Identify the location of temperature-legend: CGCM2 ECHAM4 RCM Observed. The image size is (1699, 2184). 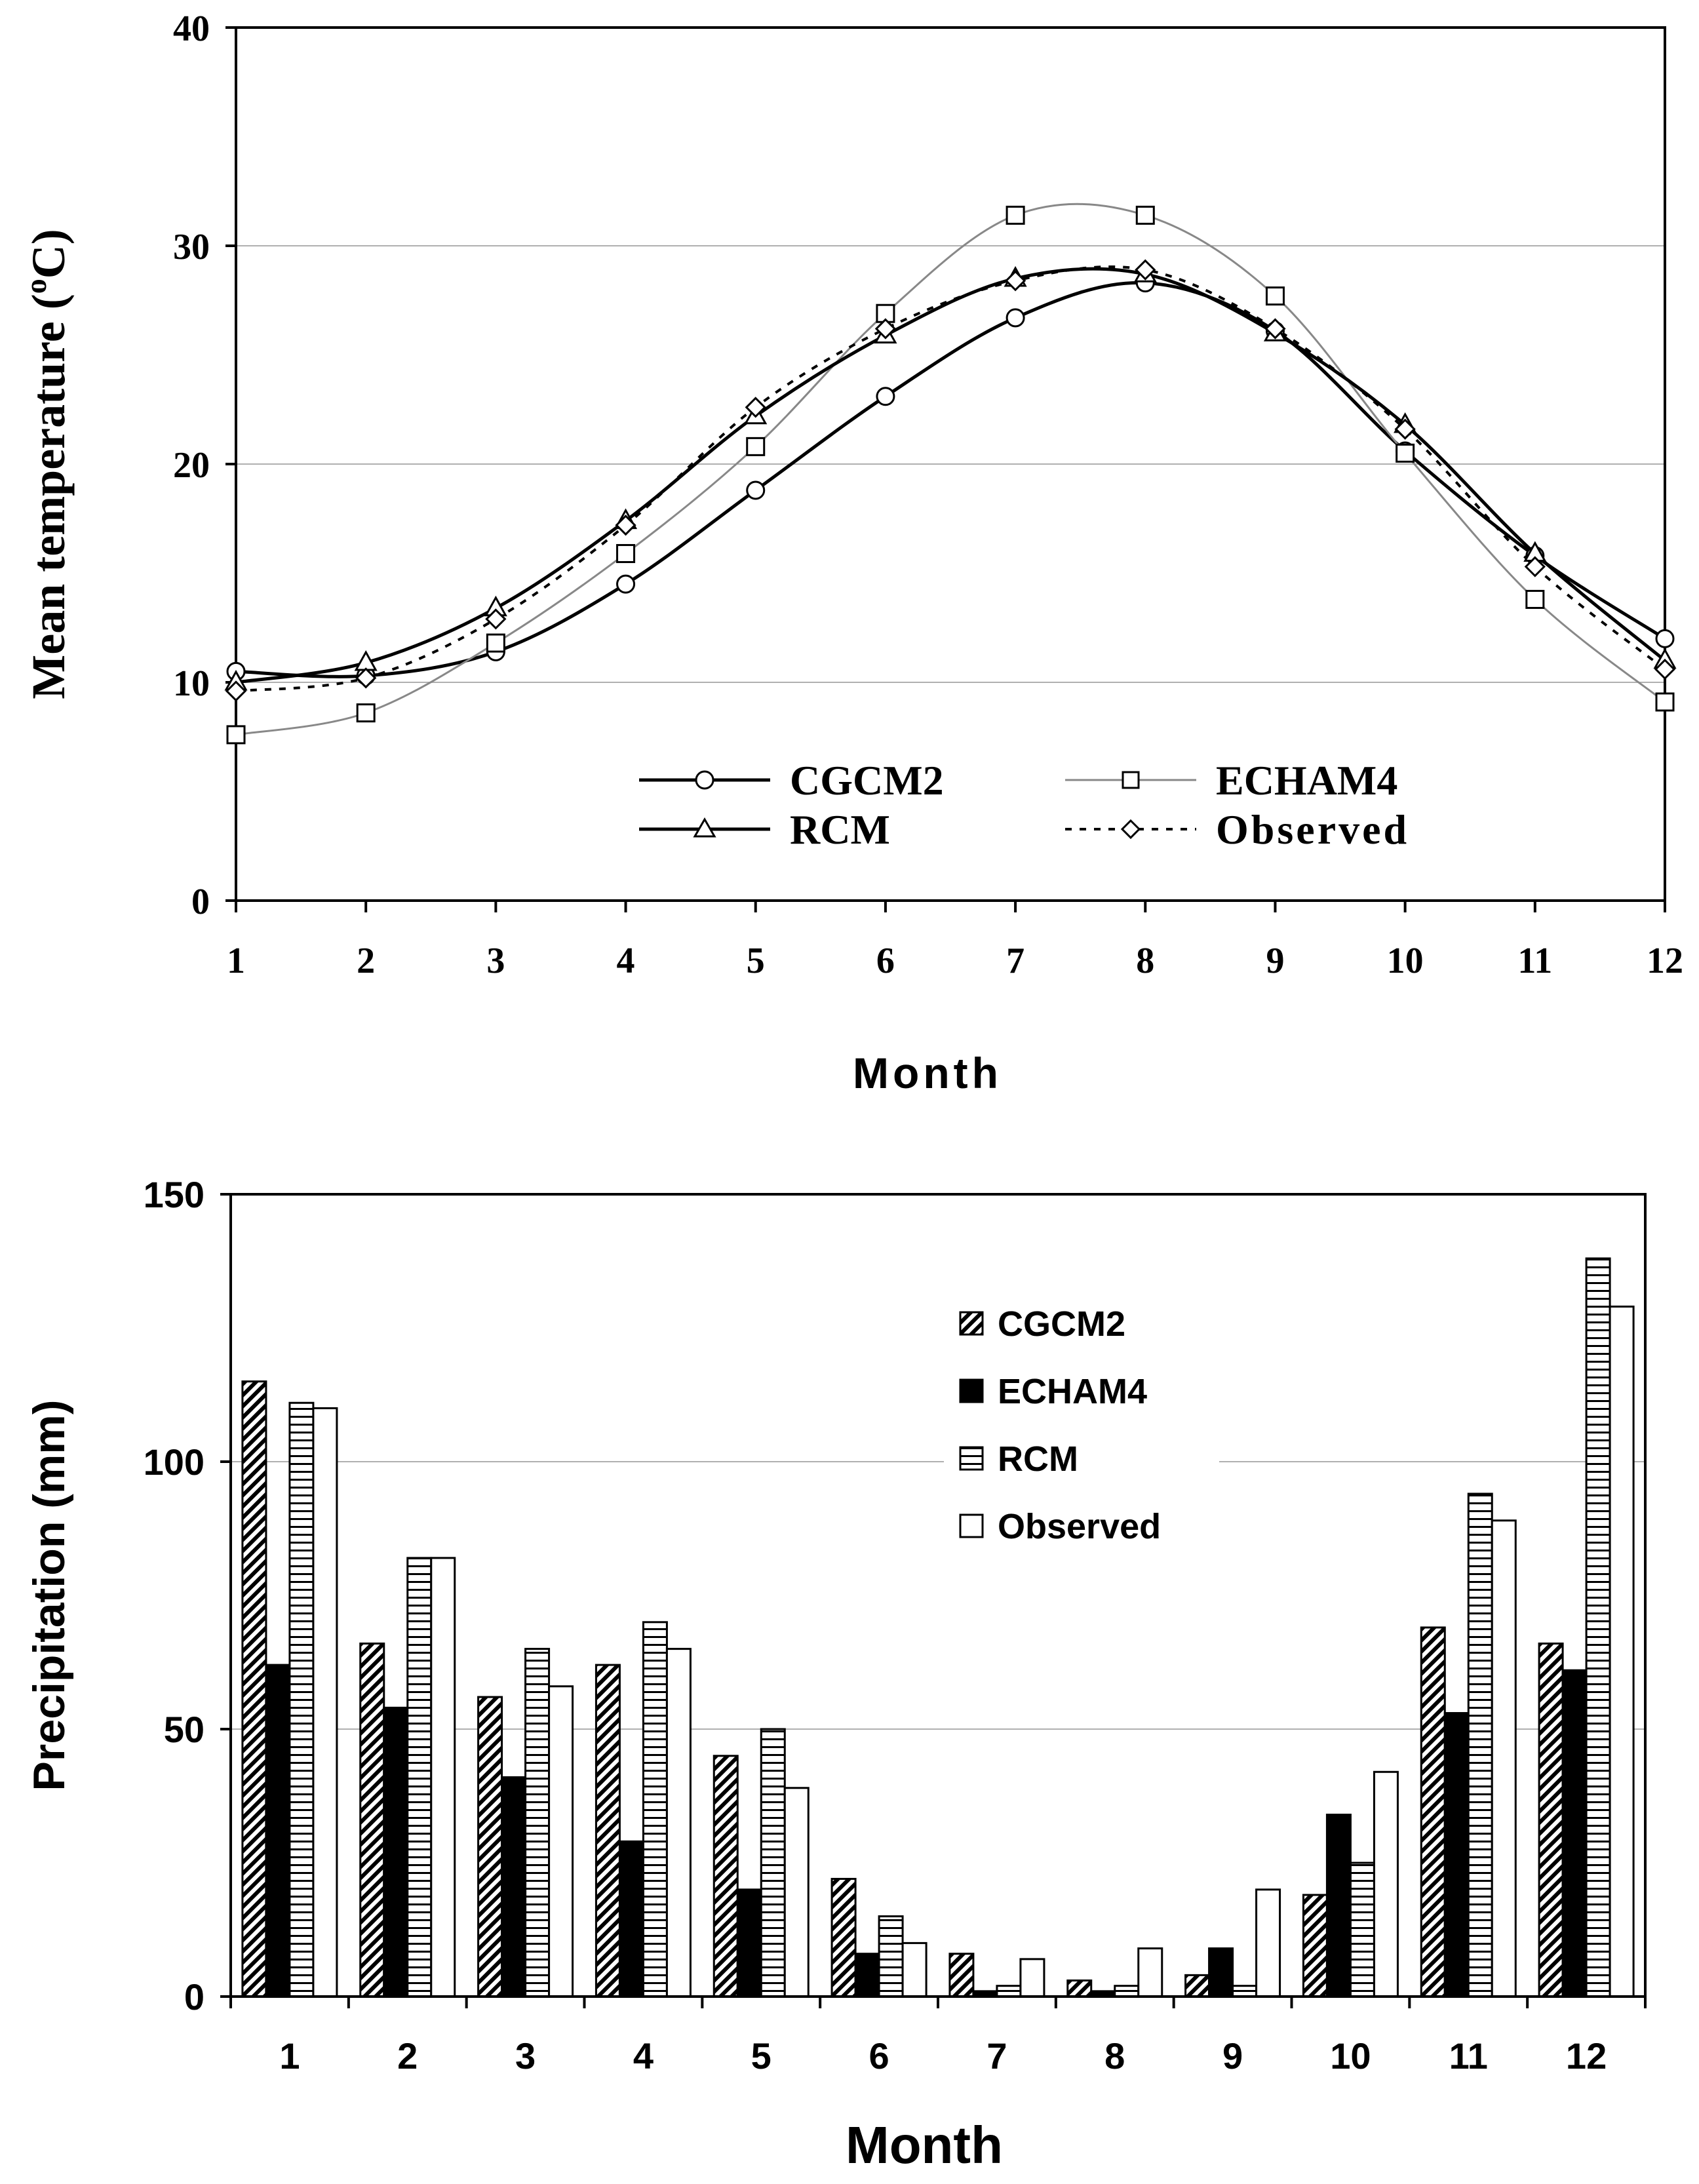
(1042, 813).